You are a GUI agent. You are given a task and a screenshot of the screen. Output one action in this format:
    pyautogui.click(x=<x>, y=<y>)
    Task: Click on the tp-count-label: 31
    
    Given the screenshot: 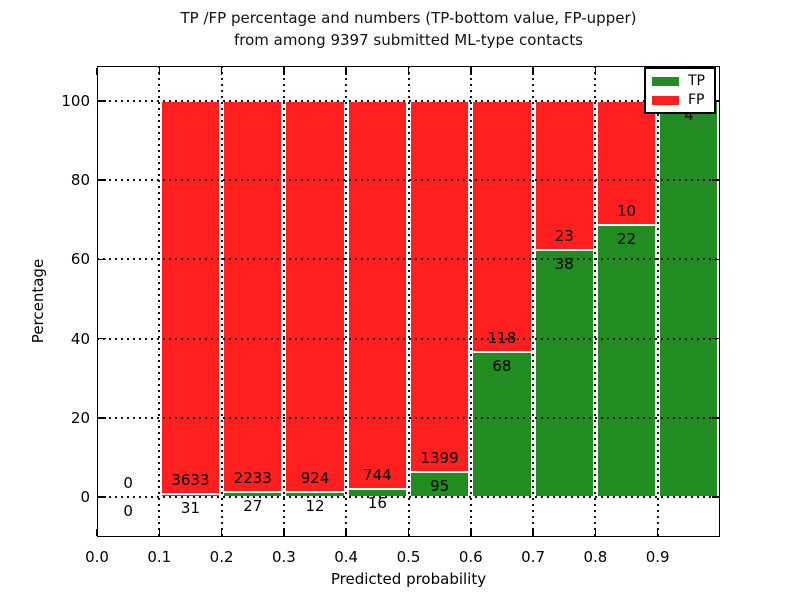 What is the action you would take?
    pyautogui.click(x=190, y=507)
    